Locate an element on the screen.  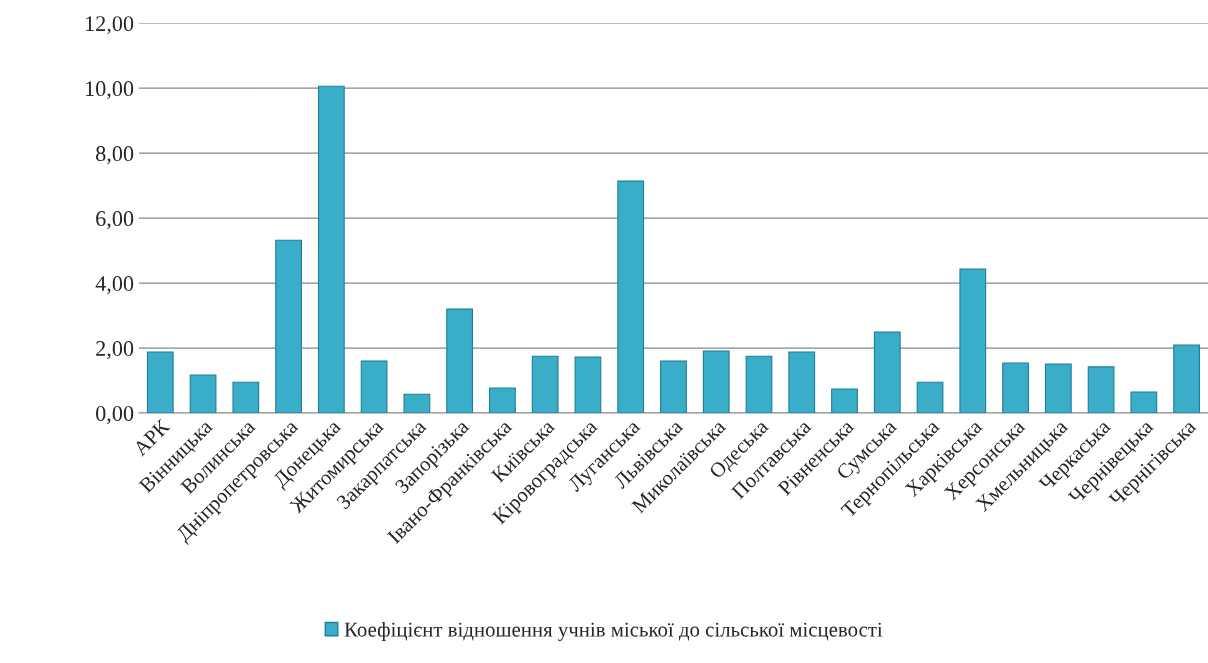
y-tick-label: 2,00 is located at coordinates (115, 350).